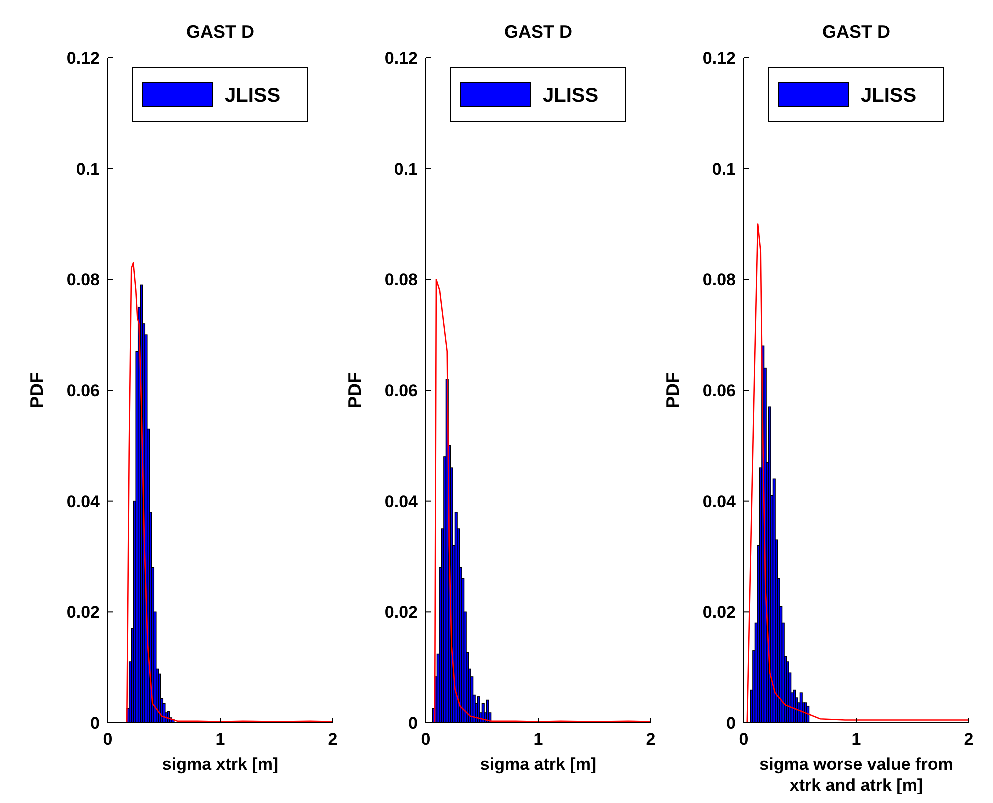 The width and height of the screenshot is (993, 803). What do you see at coordinates (857, 775) in the screenshot?
I see `x-axis-title: sigma worse value from xtrk and atrk [m]` at bounding box center [857, 775].